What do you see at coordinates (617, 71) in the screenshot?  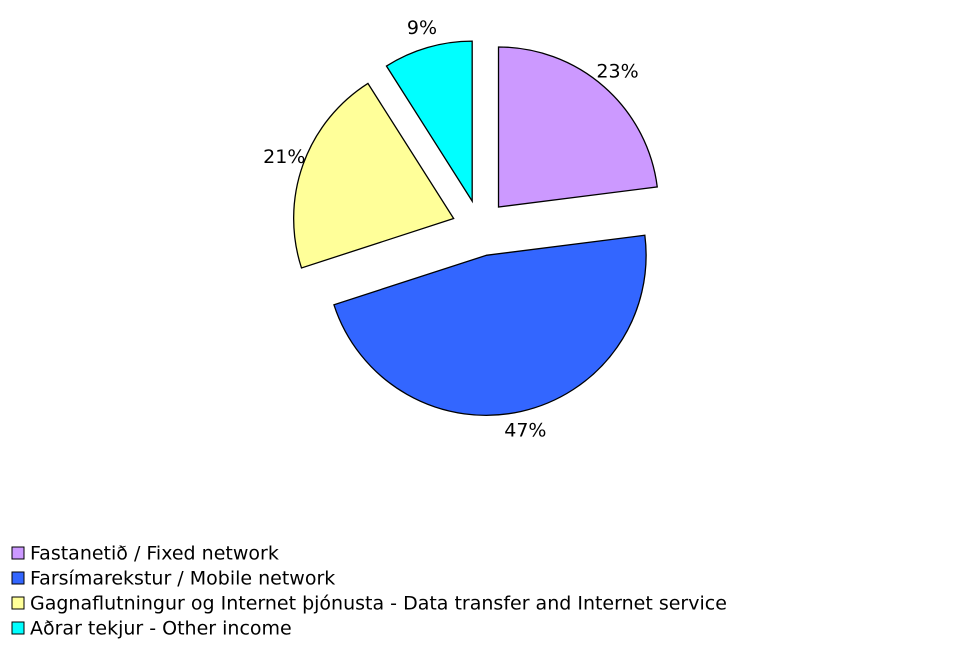 I see `data-label: 23%` at bounding box center [617, 71].